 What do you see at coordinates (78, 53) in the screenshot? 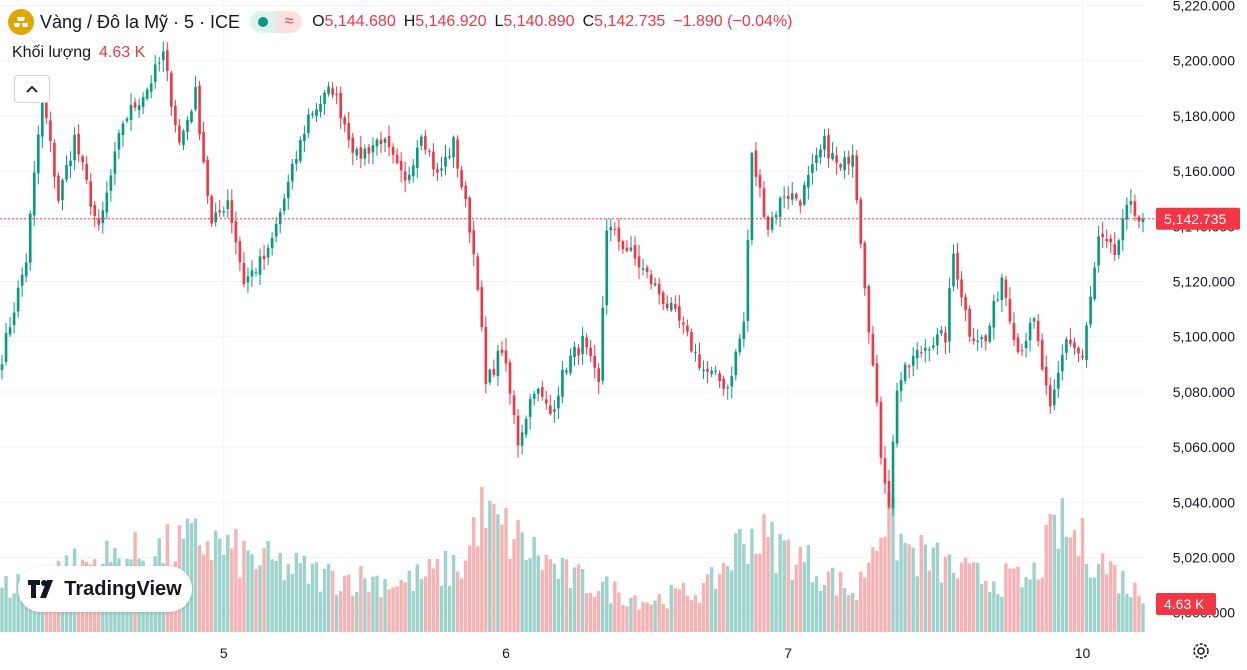
I see `volume-legend: Khối lượng 4.63 K` at bounding box center [78, 53].